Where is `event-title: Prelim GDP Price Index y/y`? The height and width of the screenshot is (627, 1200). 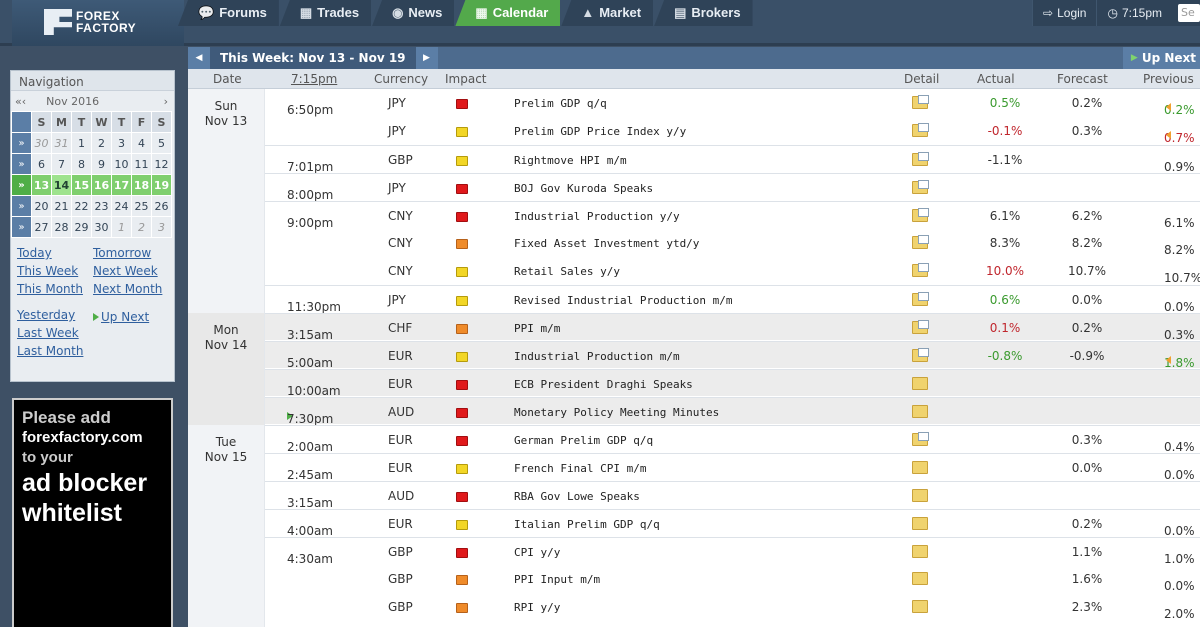
event-title: Prelim GDP Price Index y/y is located at coordinates (600, 131).